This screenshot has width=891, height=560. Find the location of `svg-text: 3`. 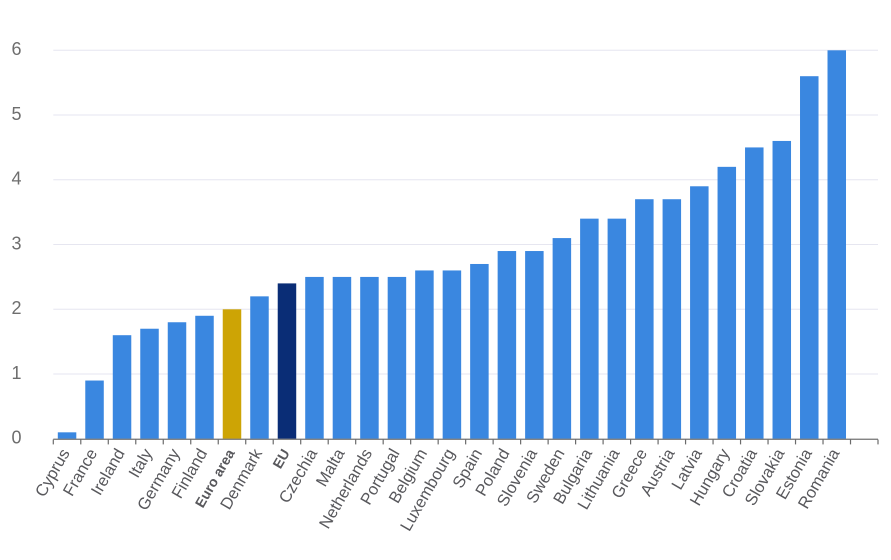

svg-text: 3 is located at coordinates (16, 243).